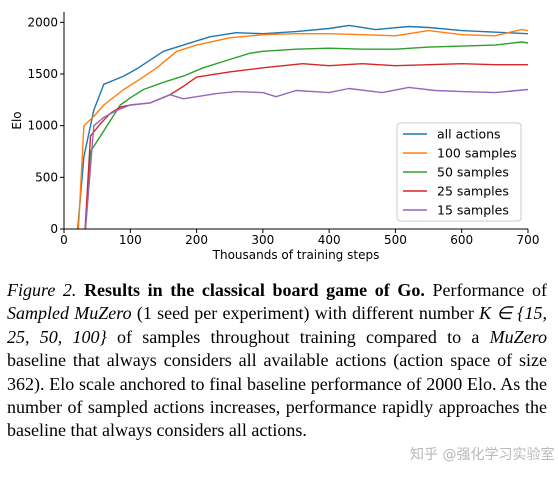 This screenshot has height=479, width=558. What do you see at coordinates (482, 454) in the screenshot?
I see `watermark: 知乎 @强化学习实验室` at bounding box center [482, 454].